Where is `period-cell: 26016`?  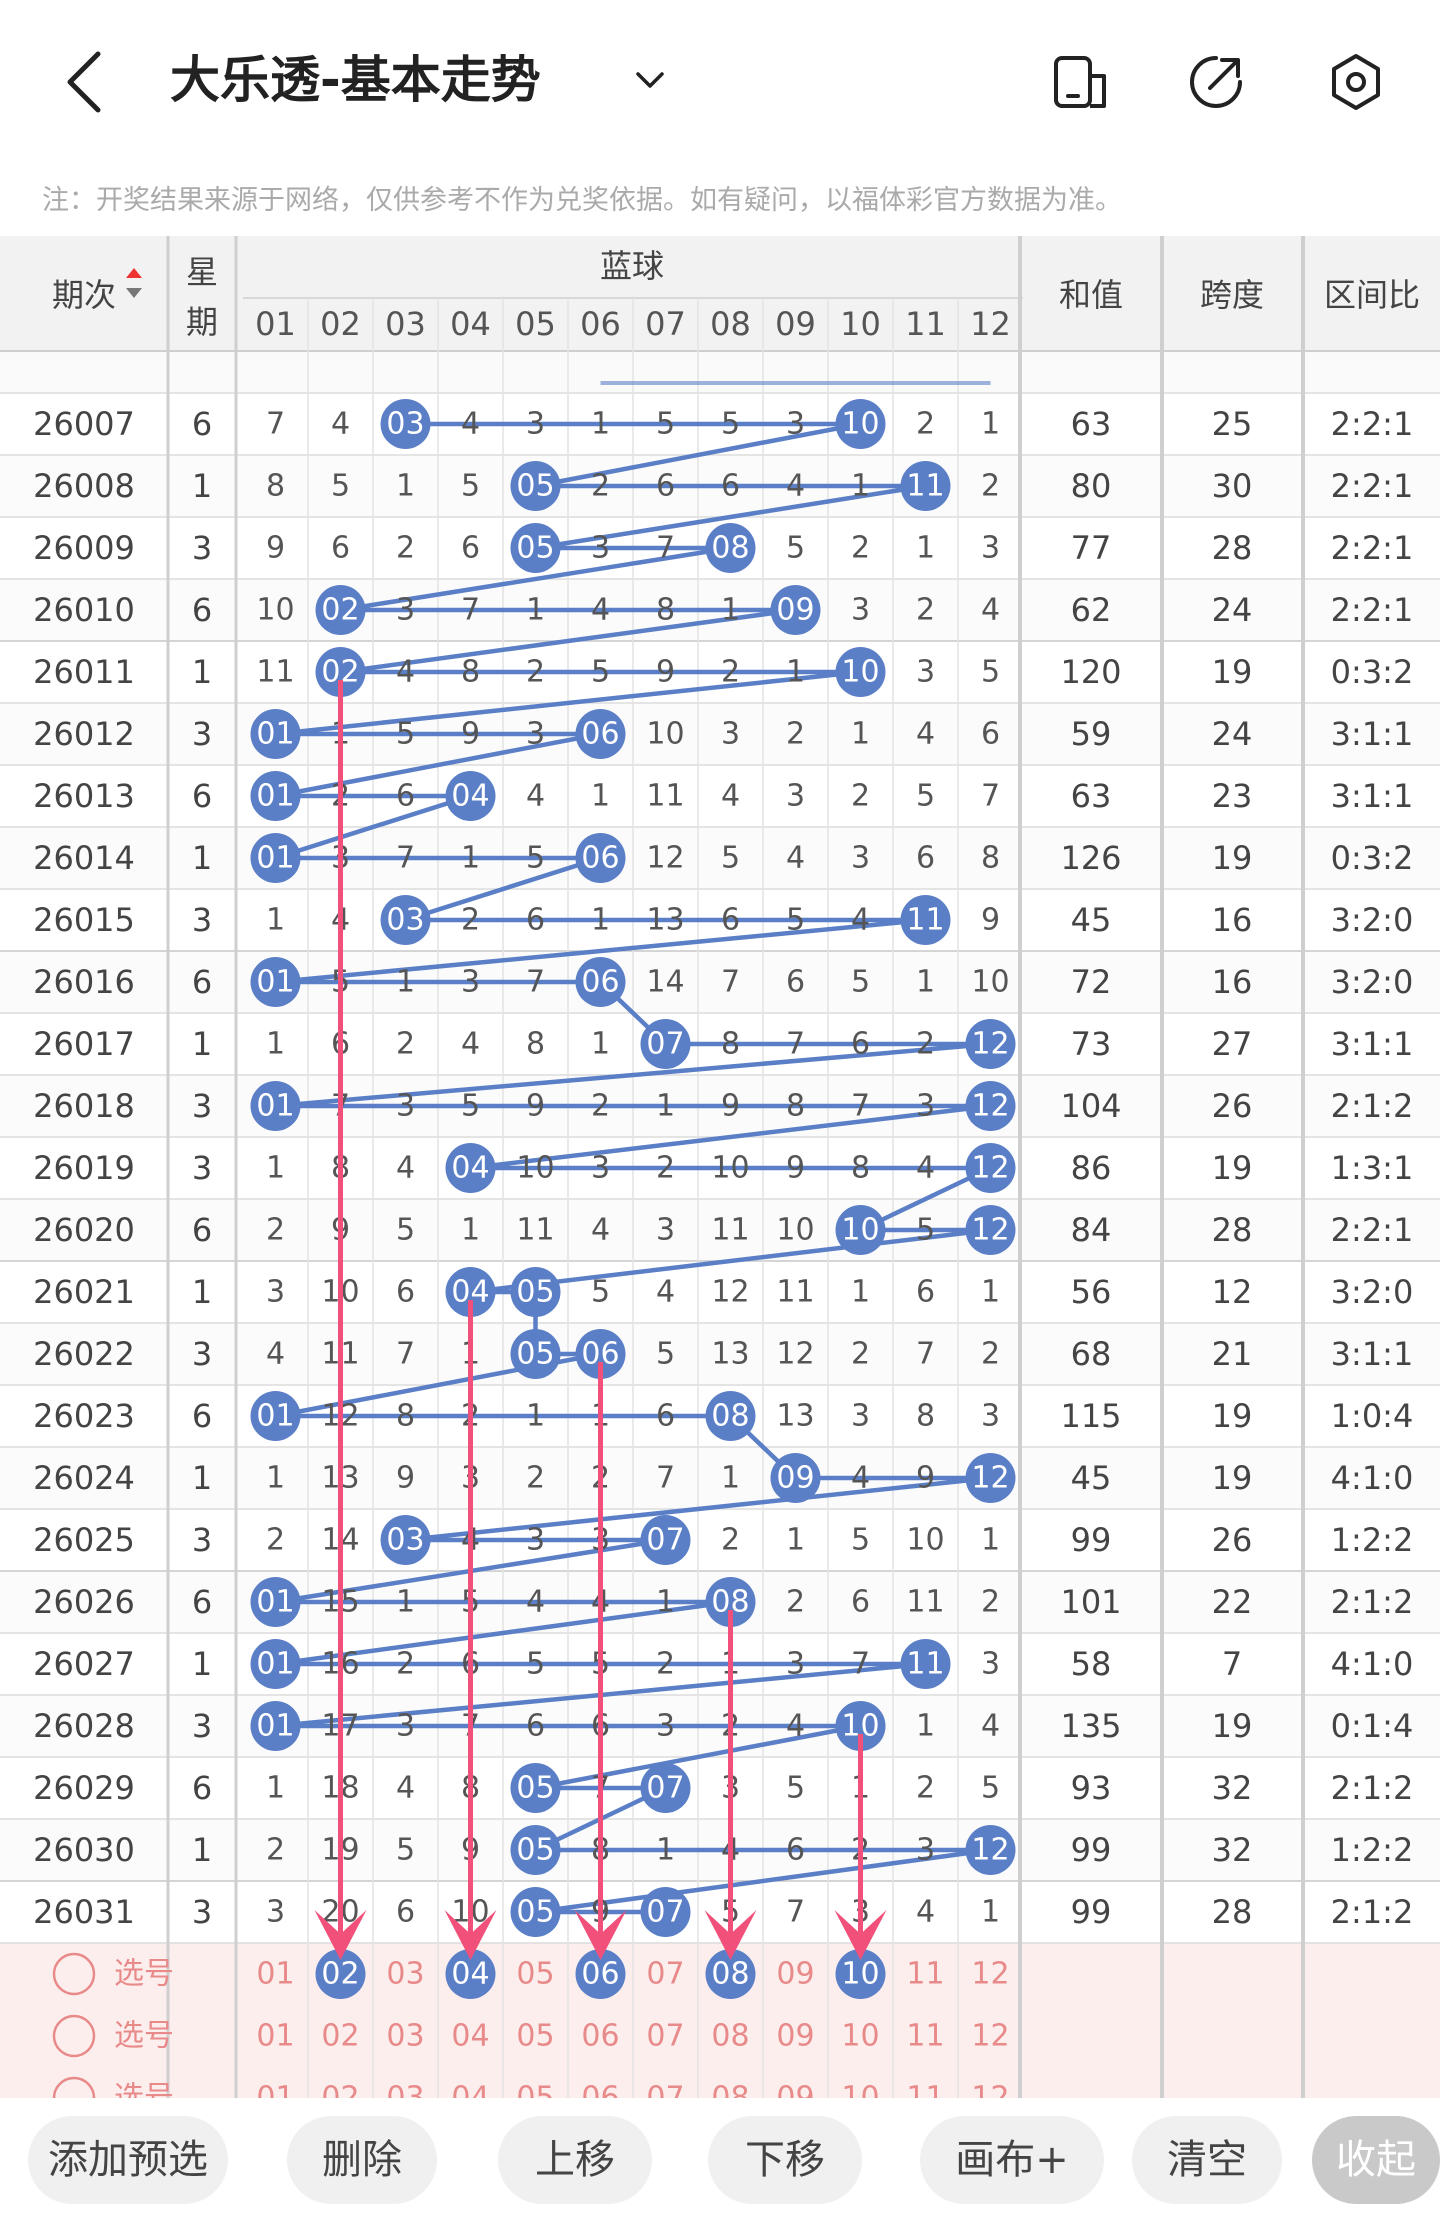 period-cell: 26016 is located at coordinates (84, 982).